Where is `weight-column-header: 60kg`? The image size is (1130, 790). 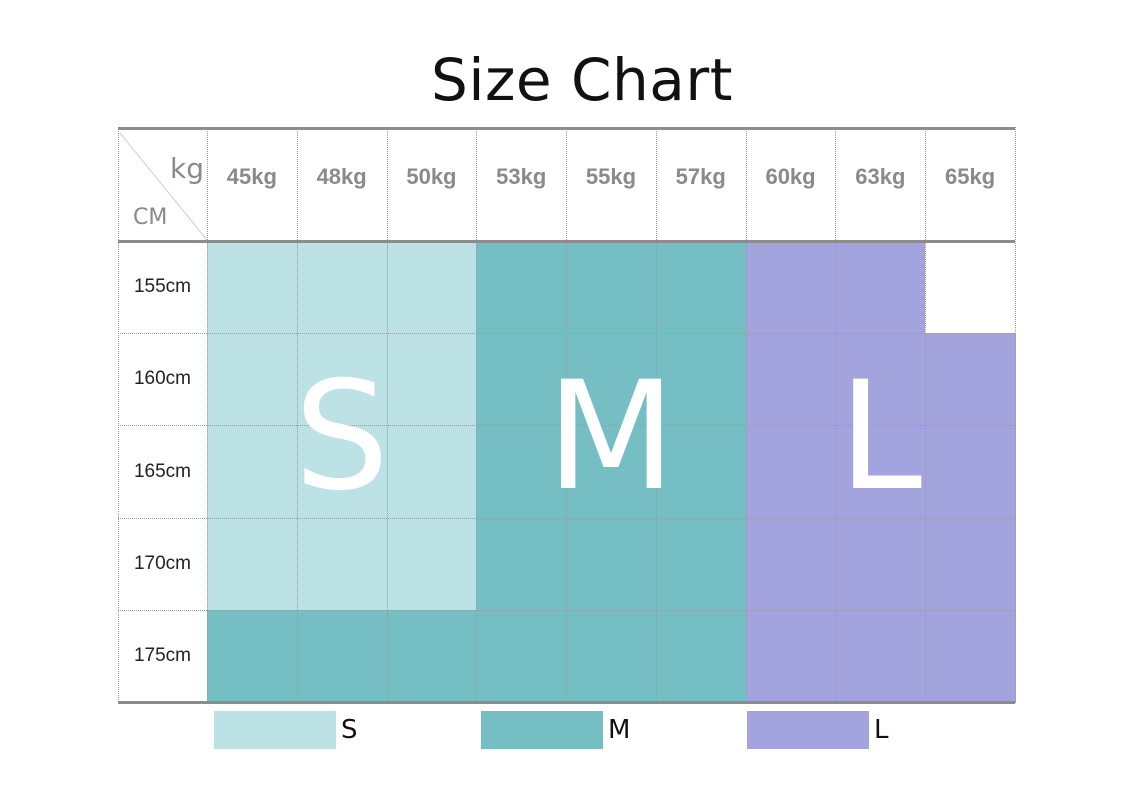 weight-column-header: 60kg is located at coordinates (790, 176).